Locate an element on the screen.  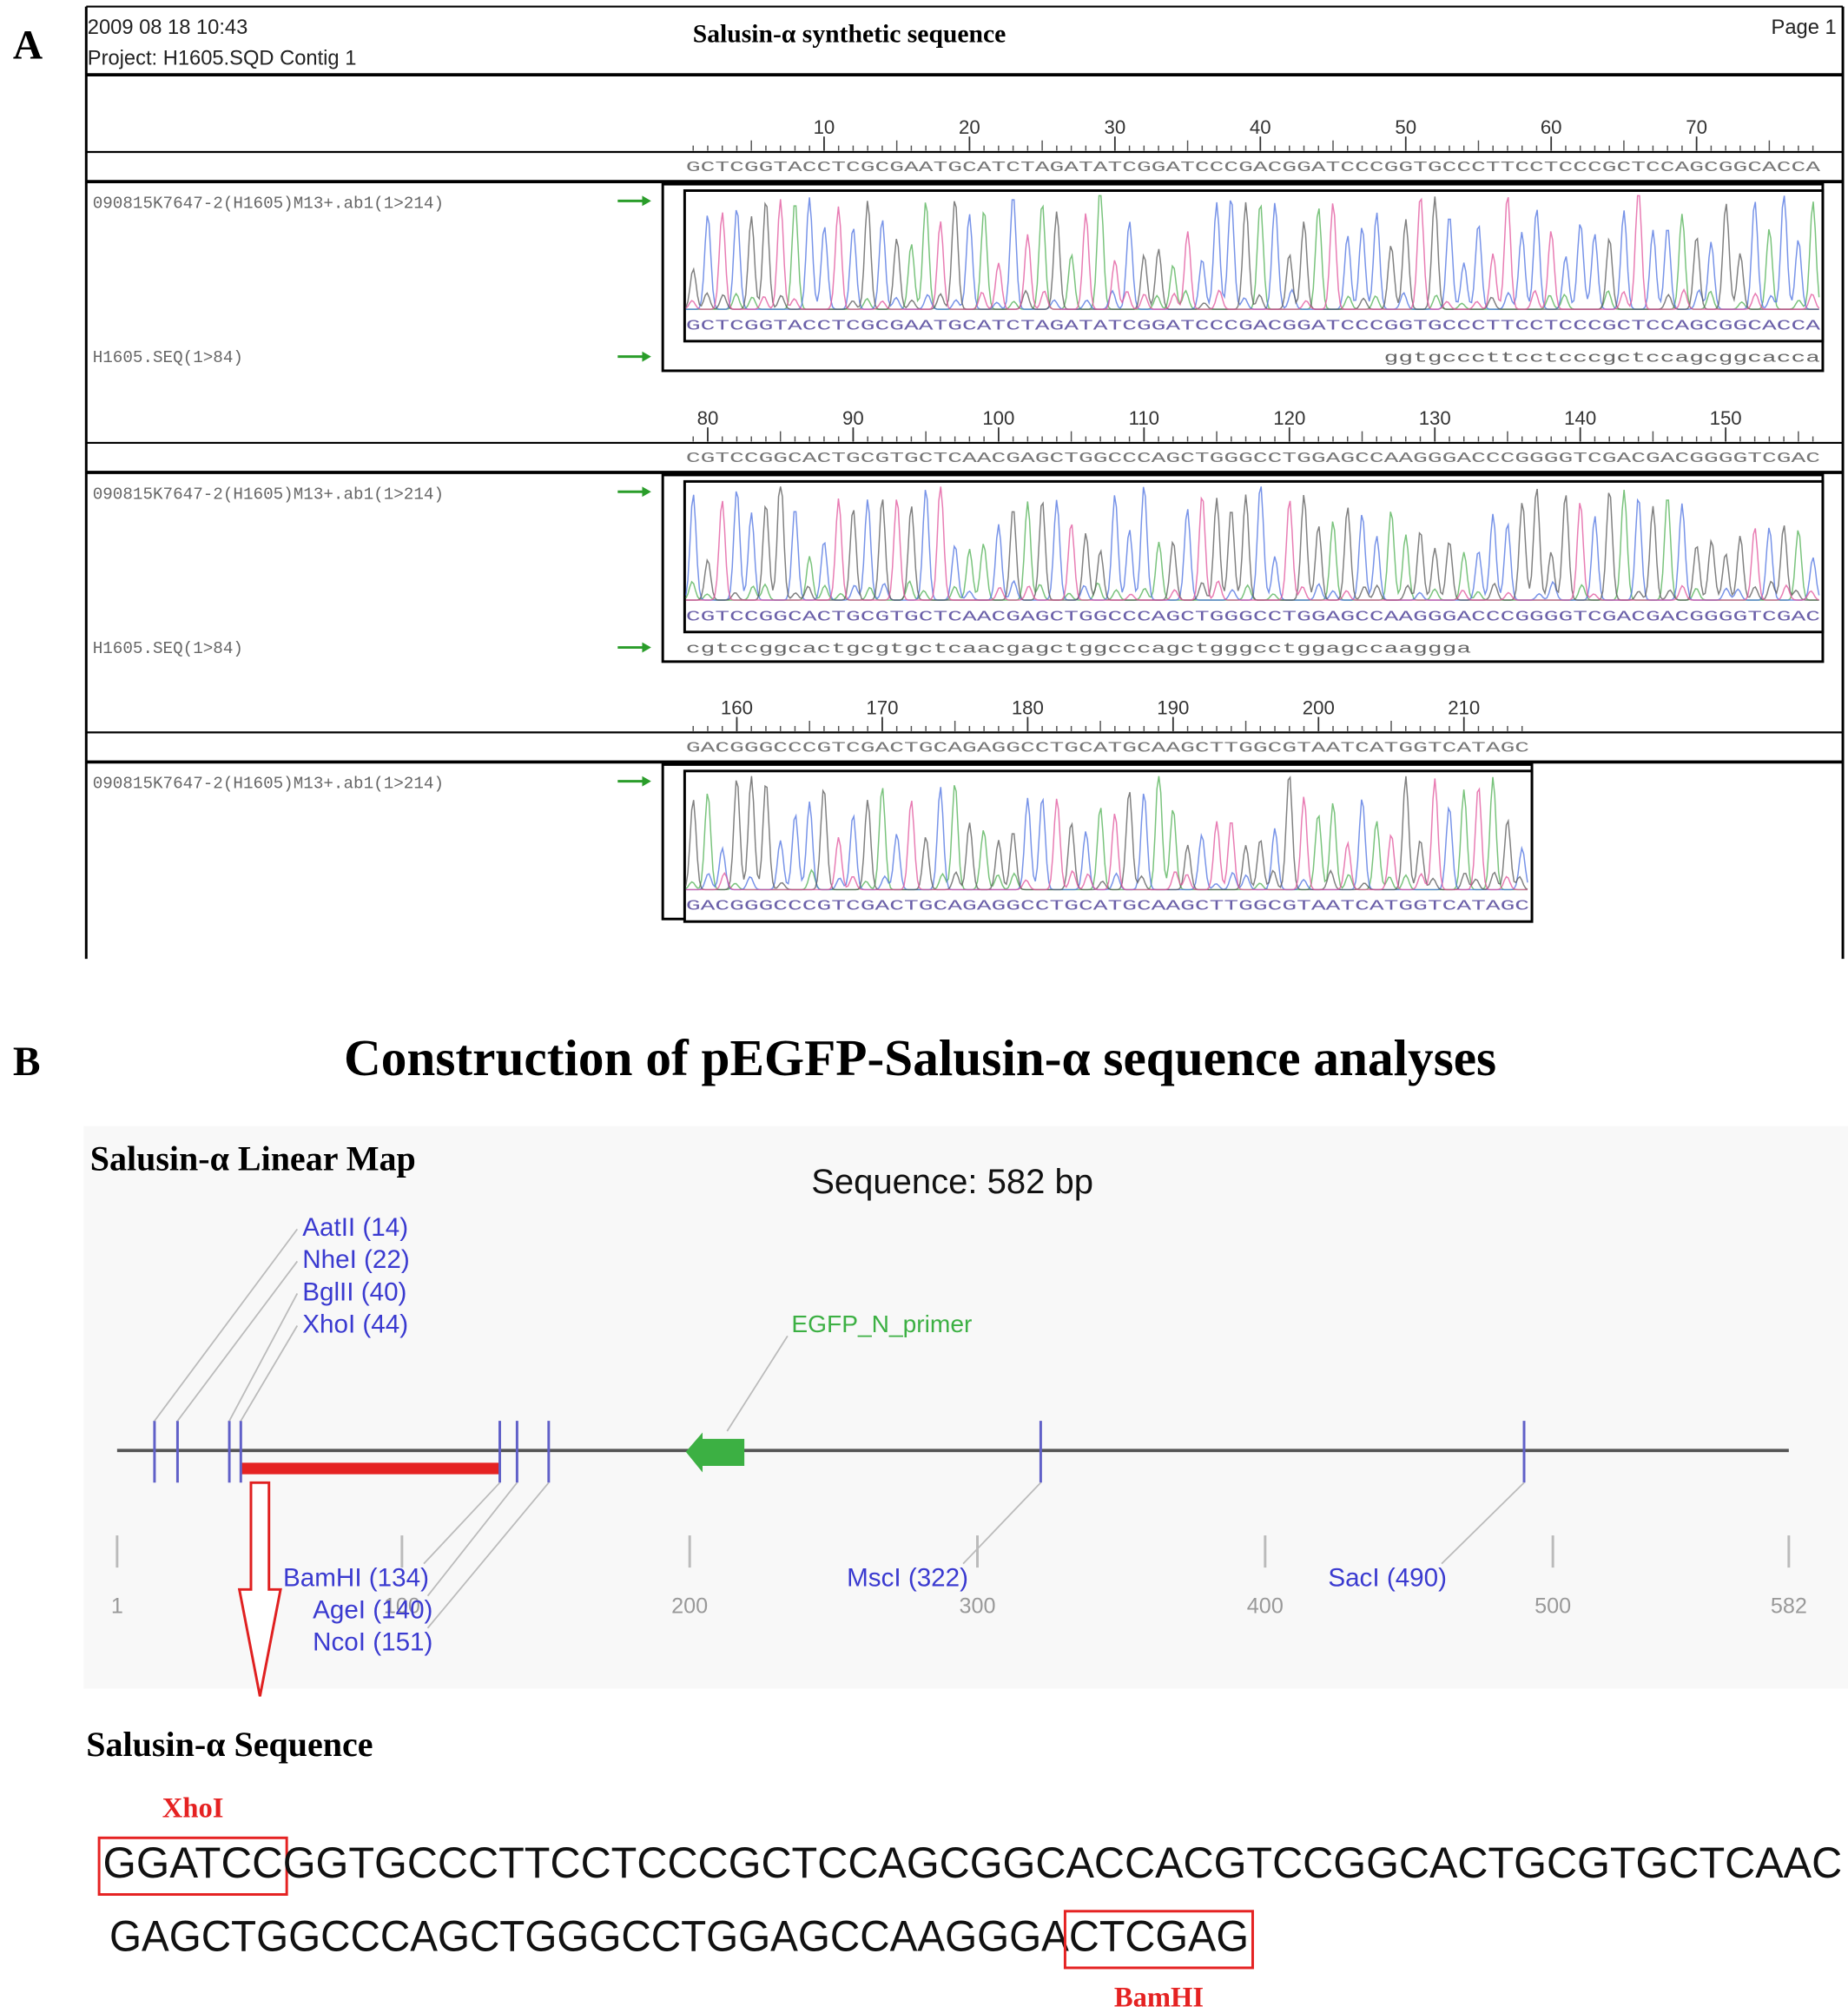
read-sequence: ggtgcccttcctcccgctccagcggcacca is located at coordinates (1603, 358).